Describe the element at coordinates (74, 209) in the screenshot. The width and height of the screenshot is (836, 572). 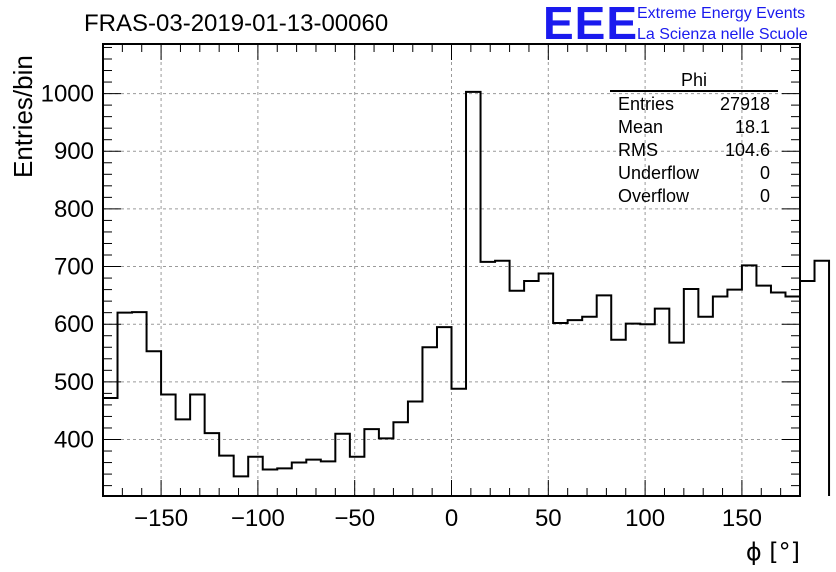
I see `y-tick-label: 800` at that location.